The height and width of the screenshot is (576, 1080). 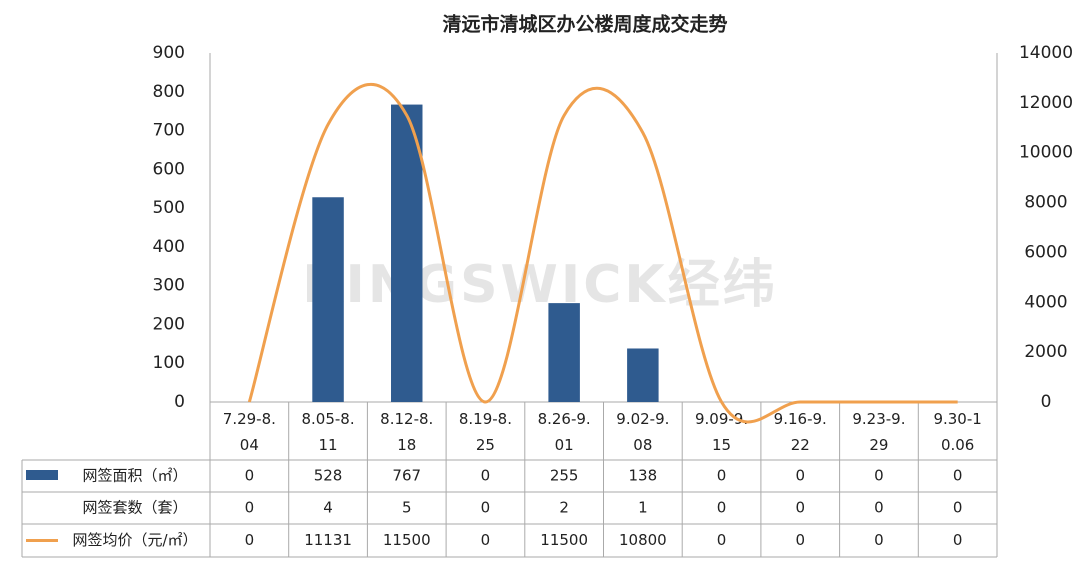 I want to click on y-tick-label: 0, so click(x=179, y=402).